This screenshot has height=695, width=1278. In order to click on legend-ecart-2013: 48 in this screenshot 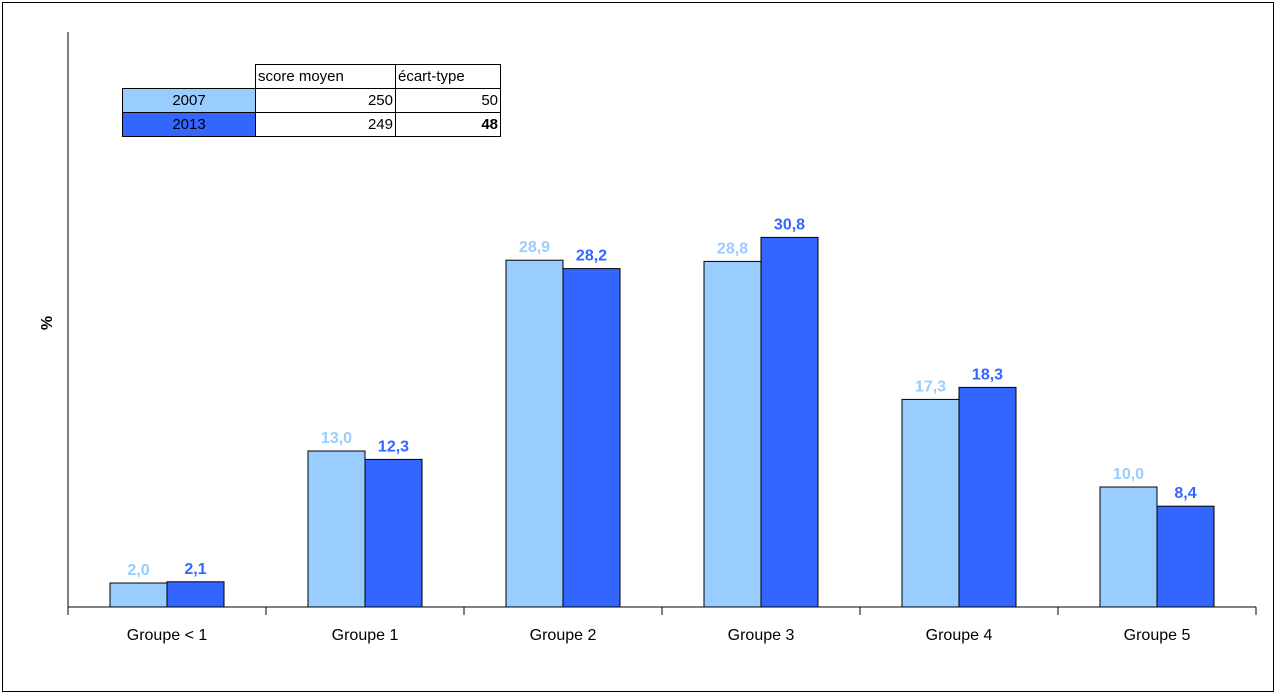, I will do `click(448, 124)`.